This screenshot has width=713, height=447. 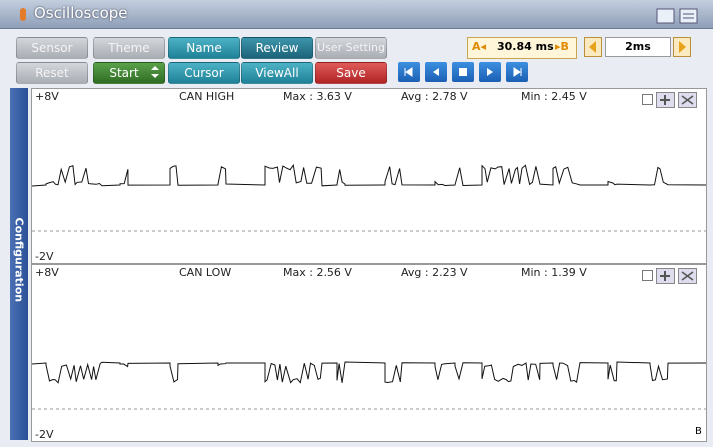 I want to click on last-button, so click(x=517, y=72).